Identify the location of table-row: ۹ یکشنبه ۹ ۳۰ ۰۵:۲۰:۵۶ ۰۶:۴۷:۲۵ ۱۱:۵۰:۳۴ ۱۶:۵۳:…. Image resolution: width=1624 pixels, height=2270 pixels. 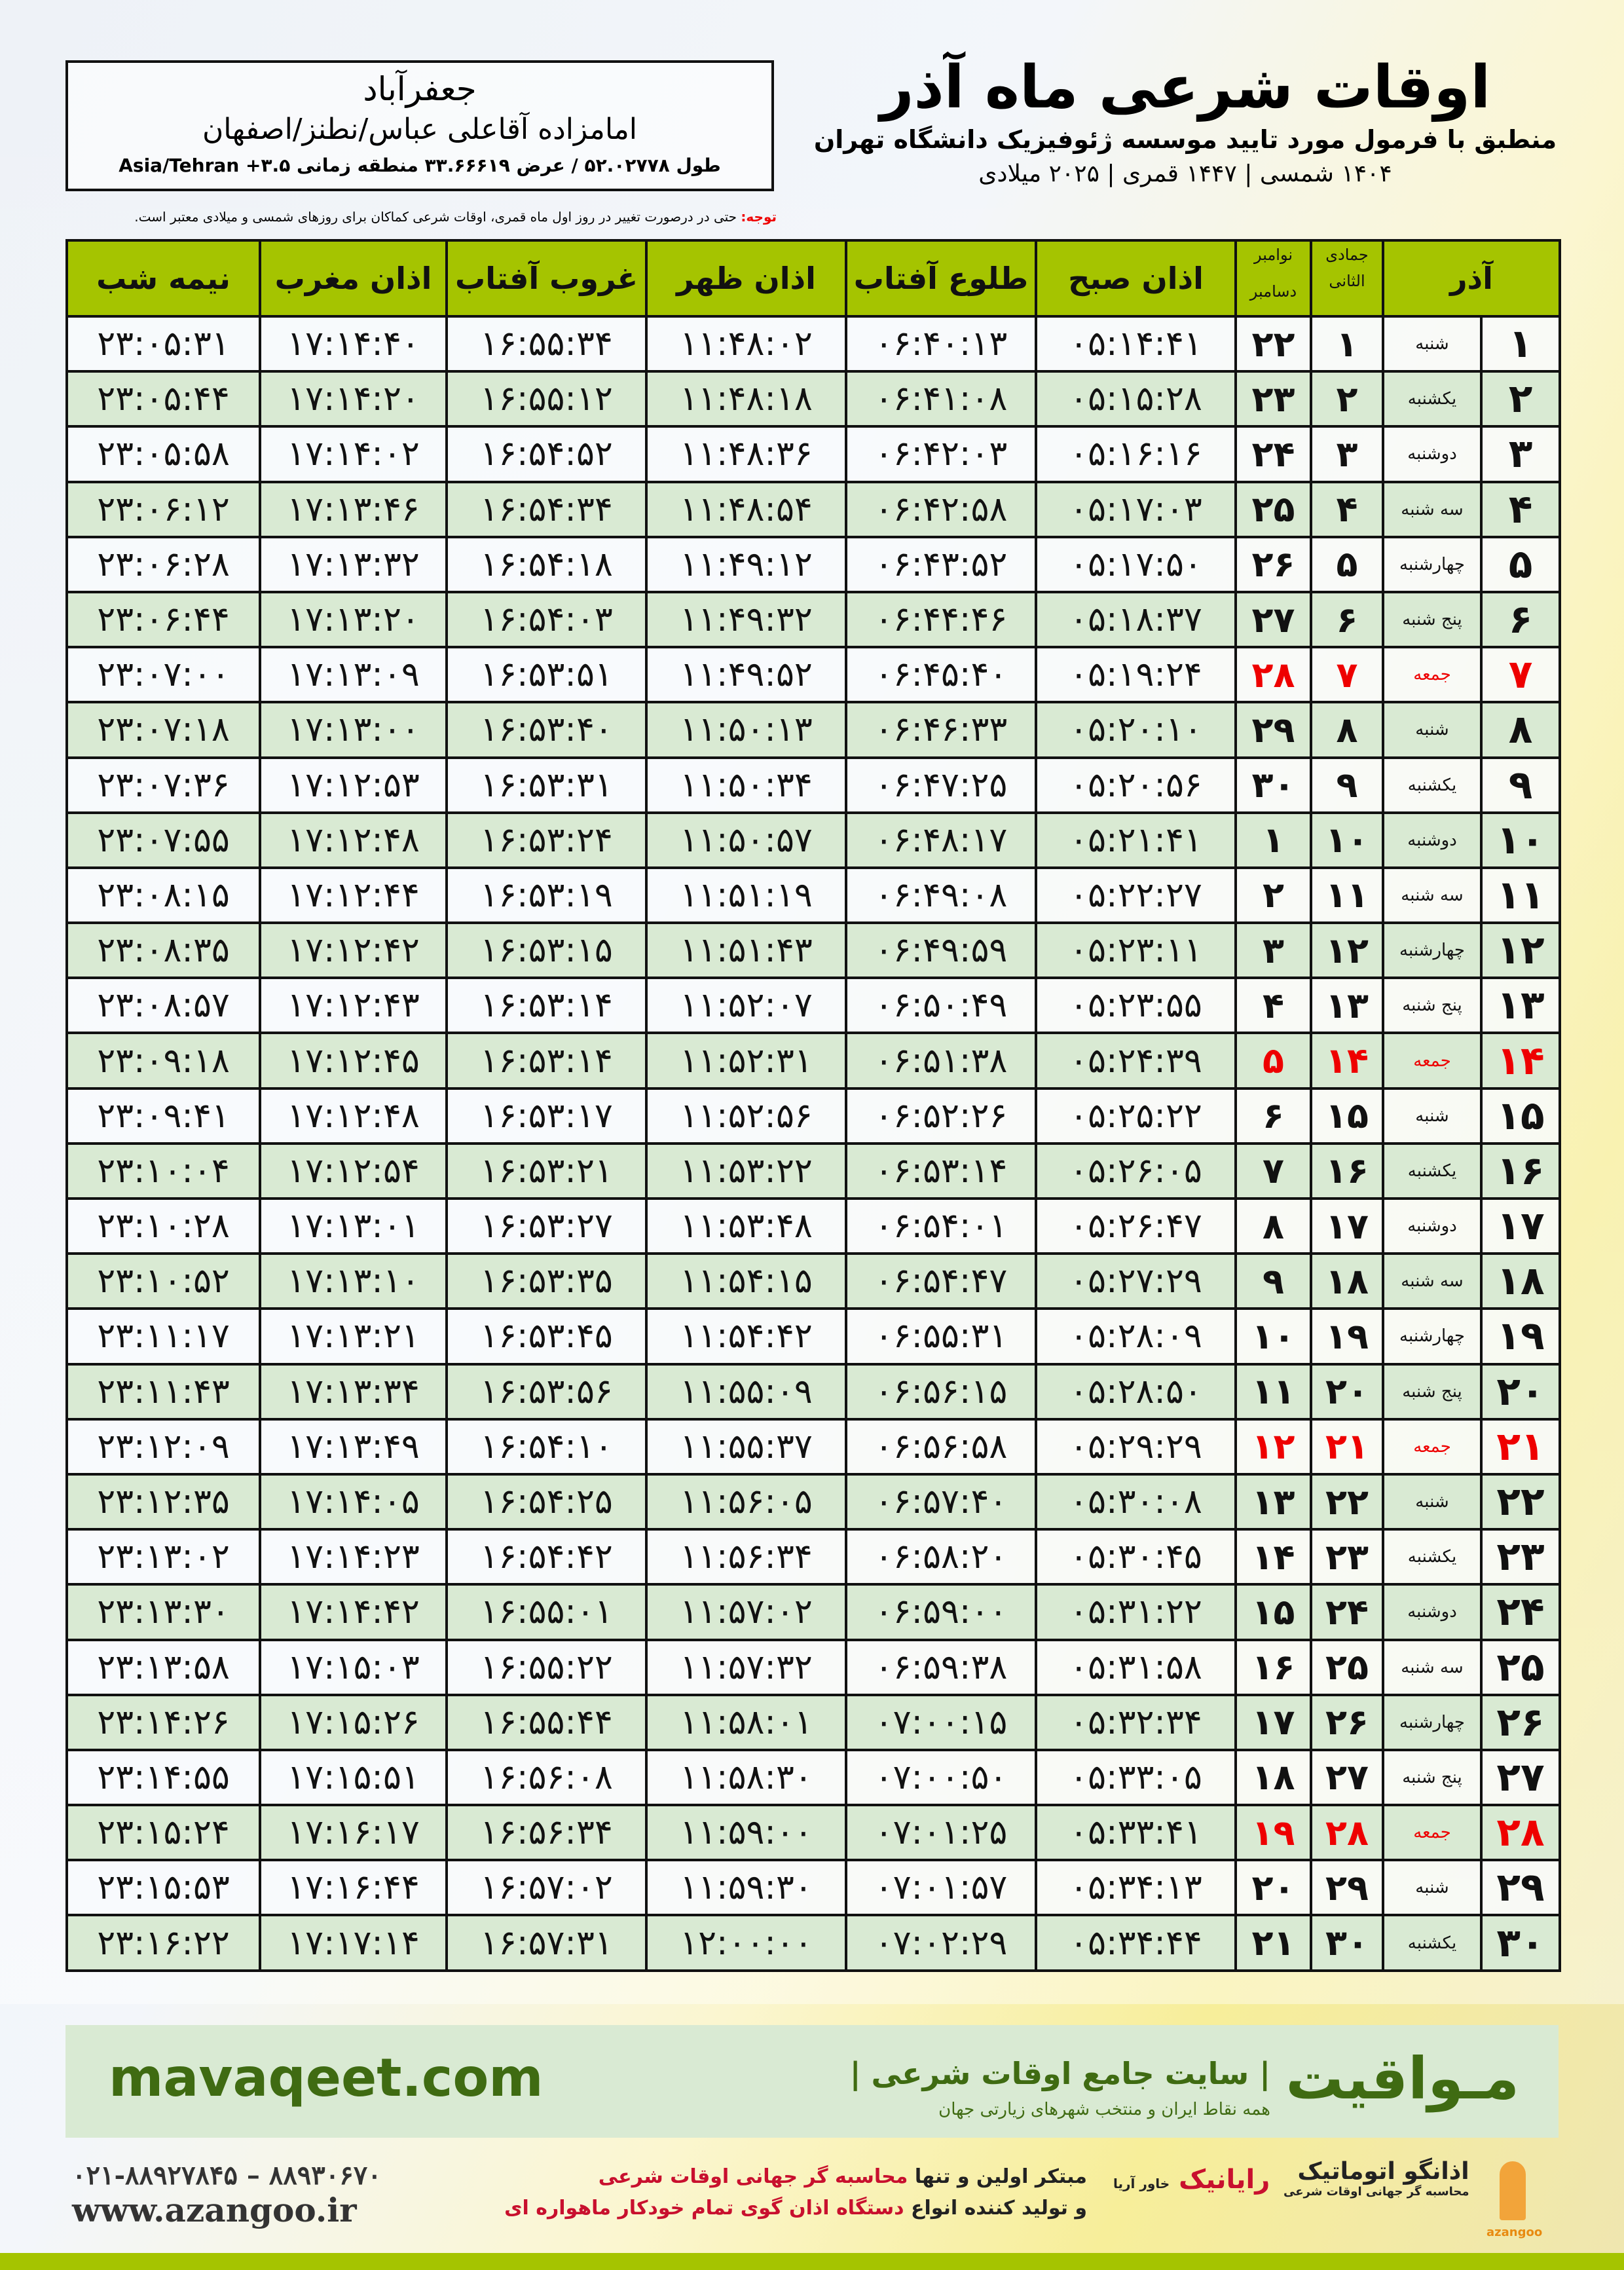
(813, 785).